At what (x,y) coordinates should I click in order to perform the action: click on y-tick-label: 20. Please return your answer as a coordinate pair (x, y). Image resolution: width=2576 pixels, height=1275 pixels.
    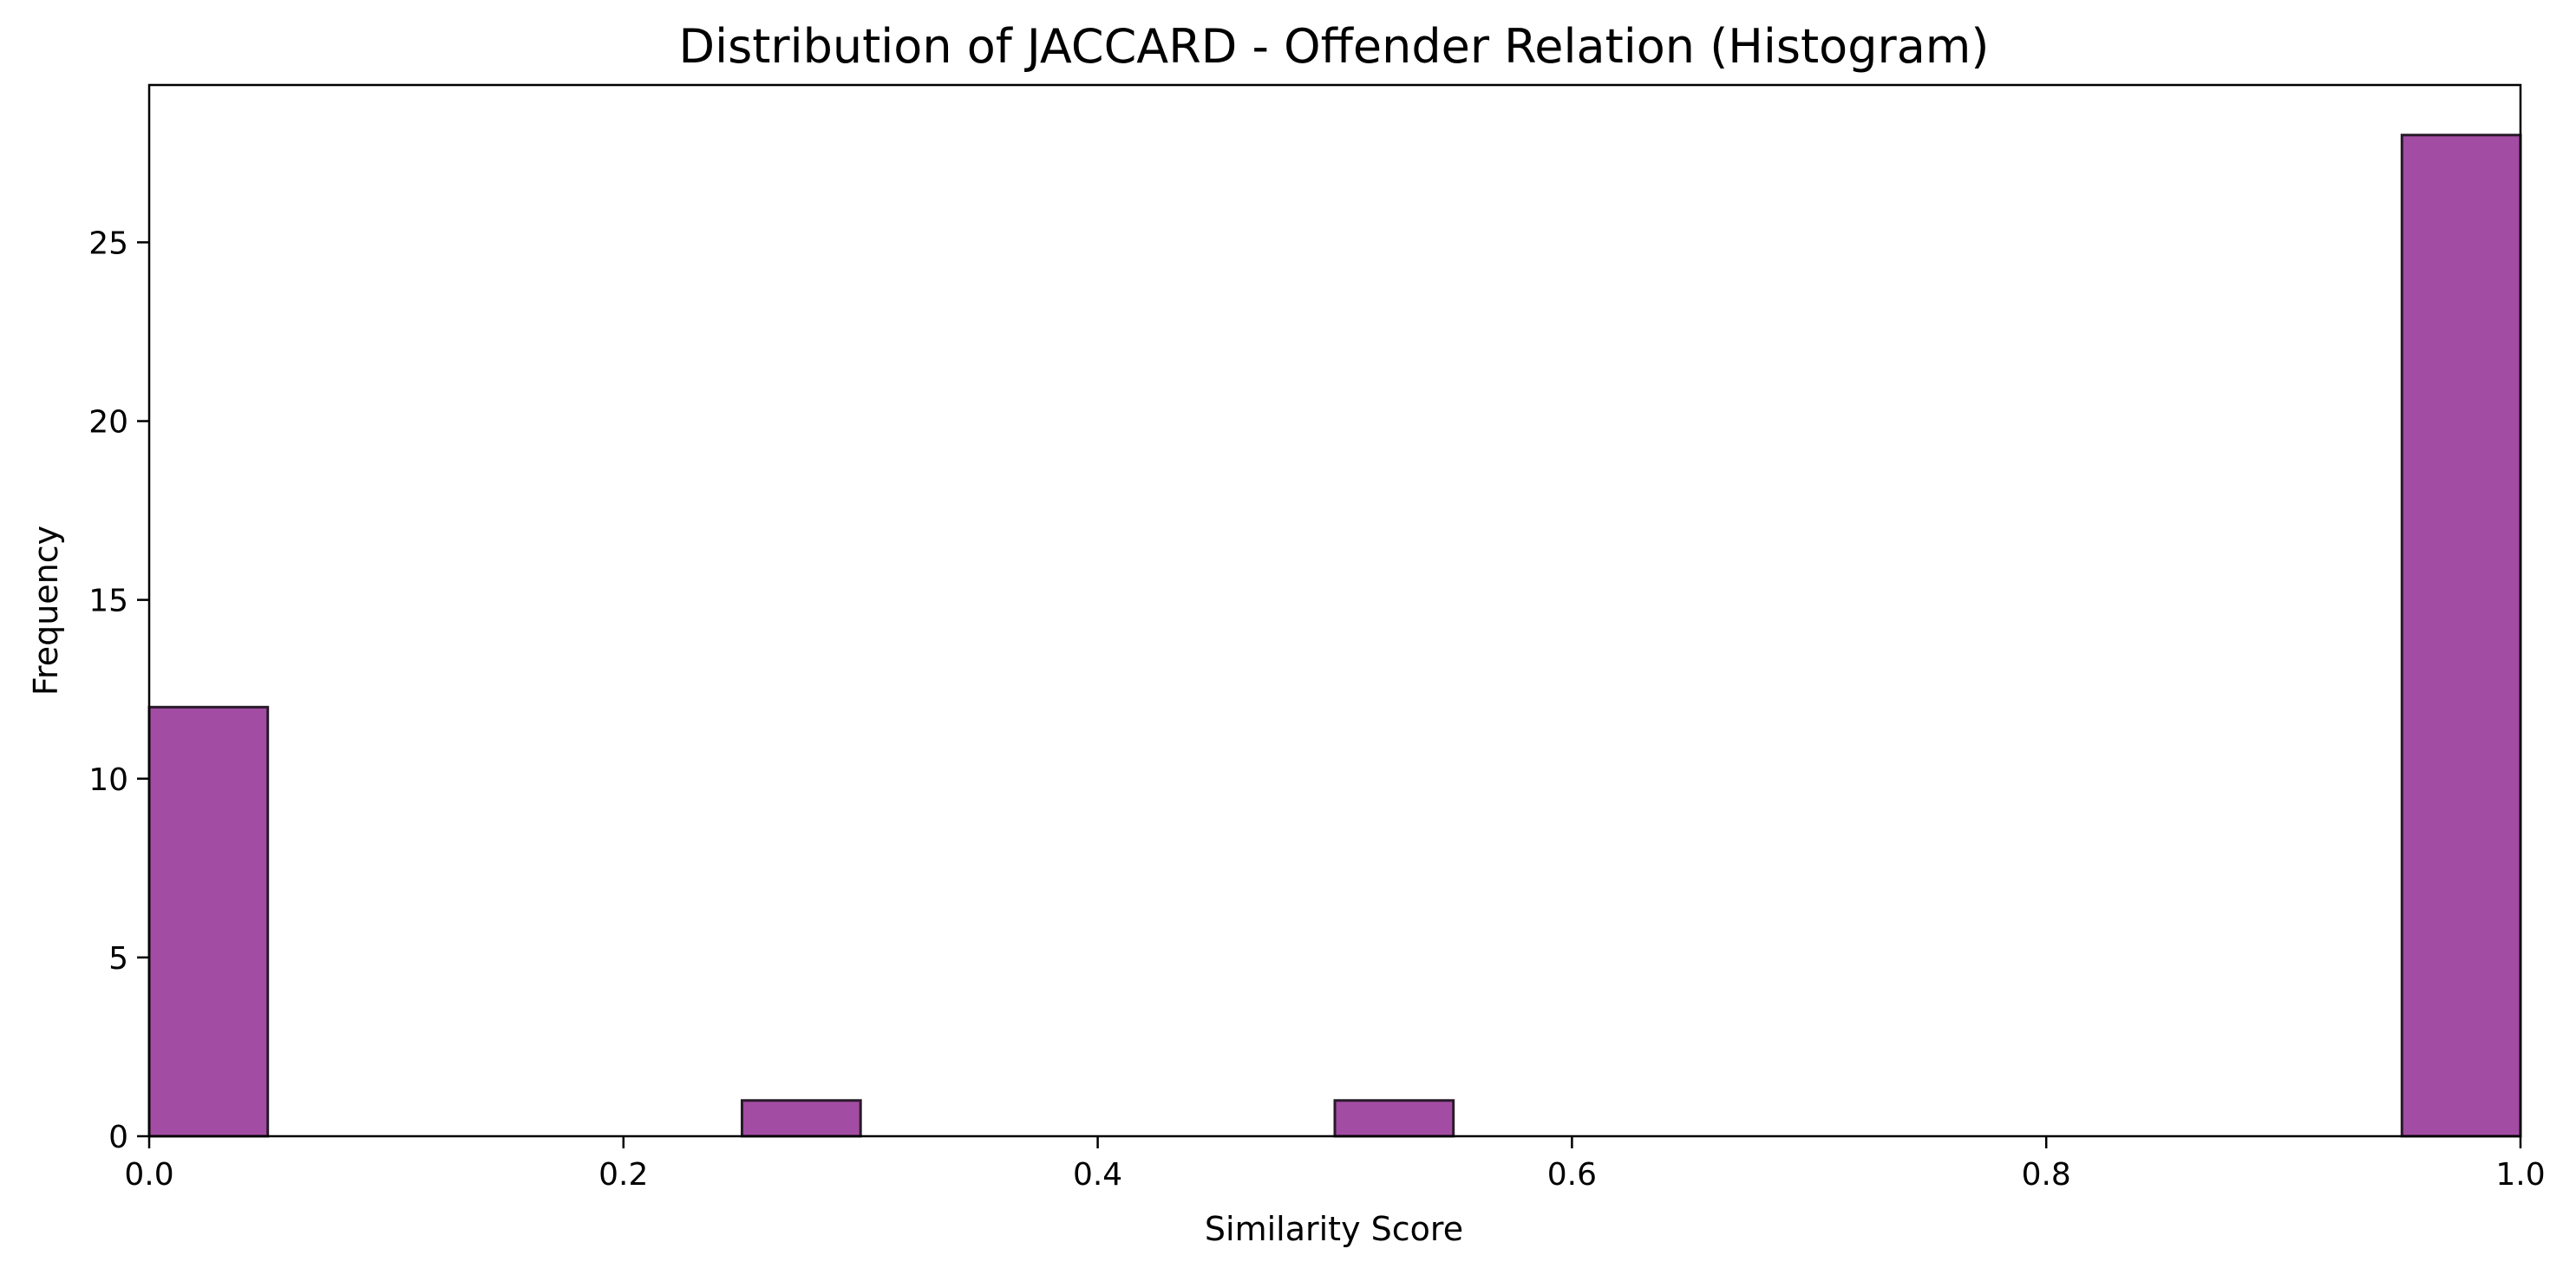
    Looking at the image, I should click on (108, 423).